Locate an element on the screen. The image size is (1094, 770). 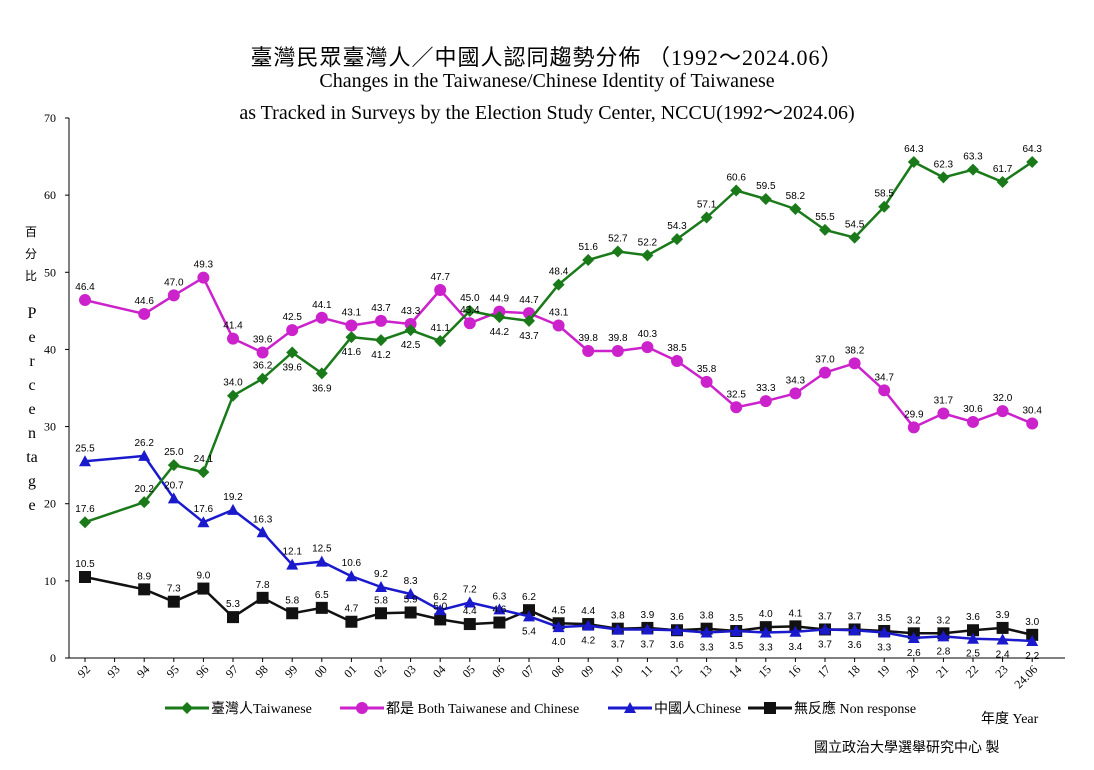
x-tick-label: 24.06 is located at coordinates (1025, 676).